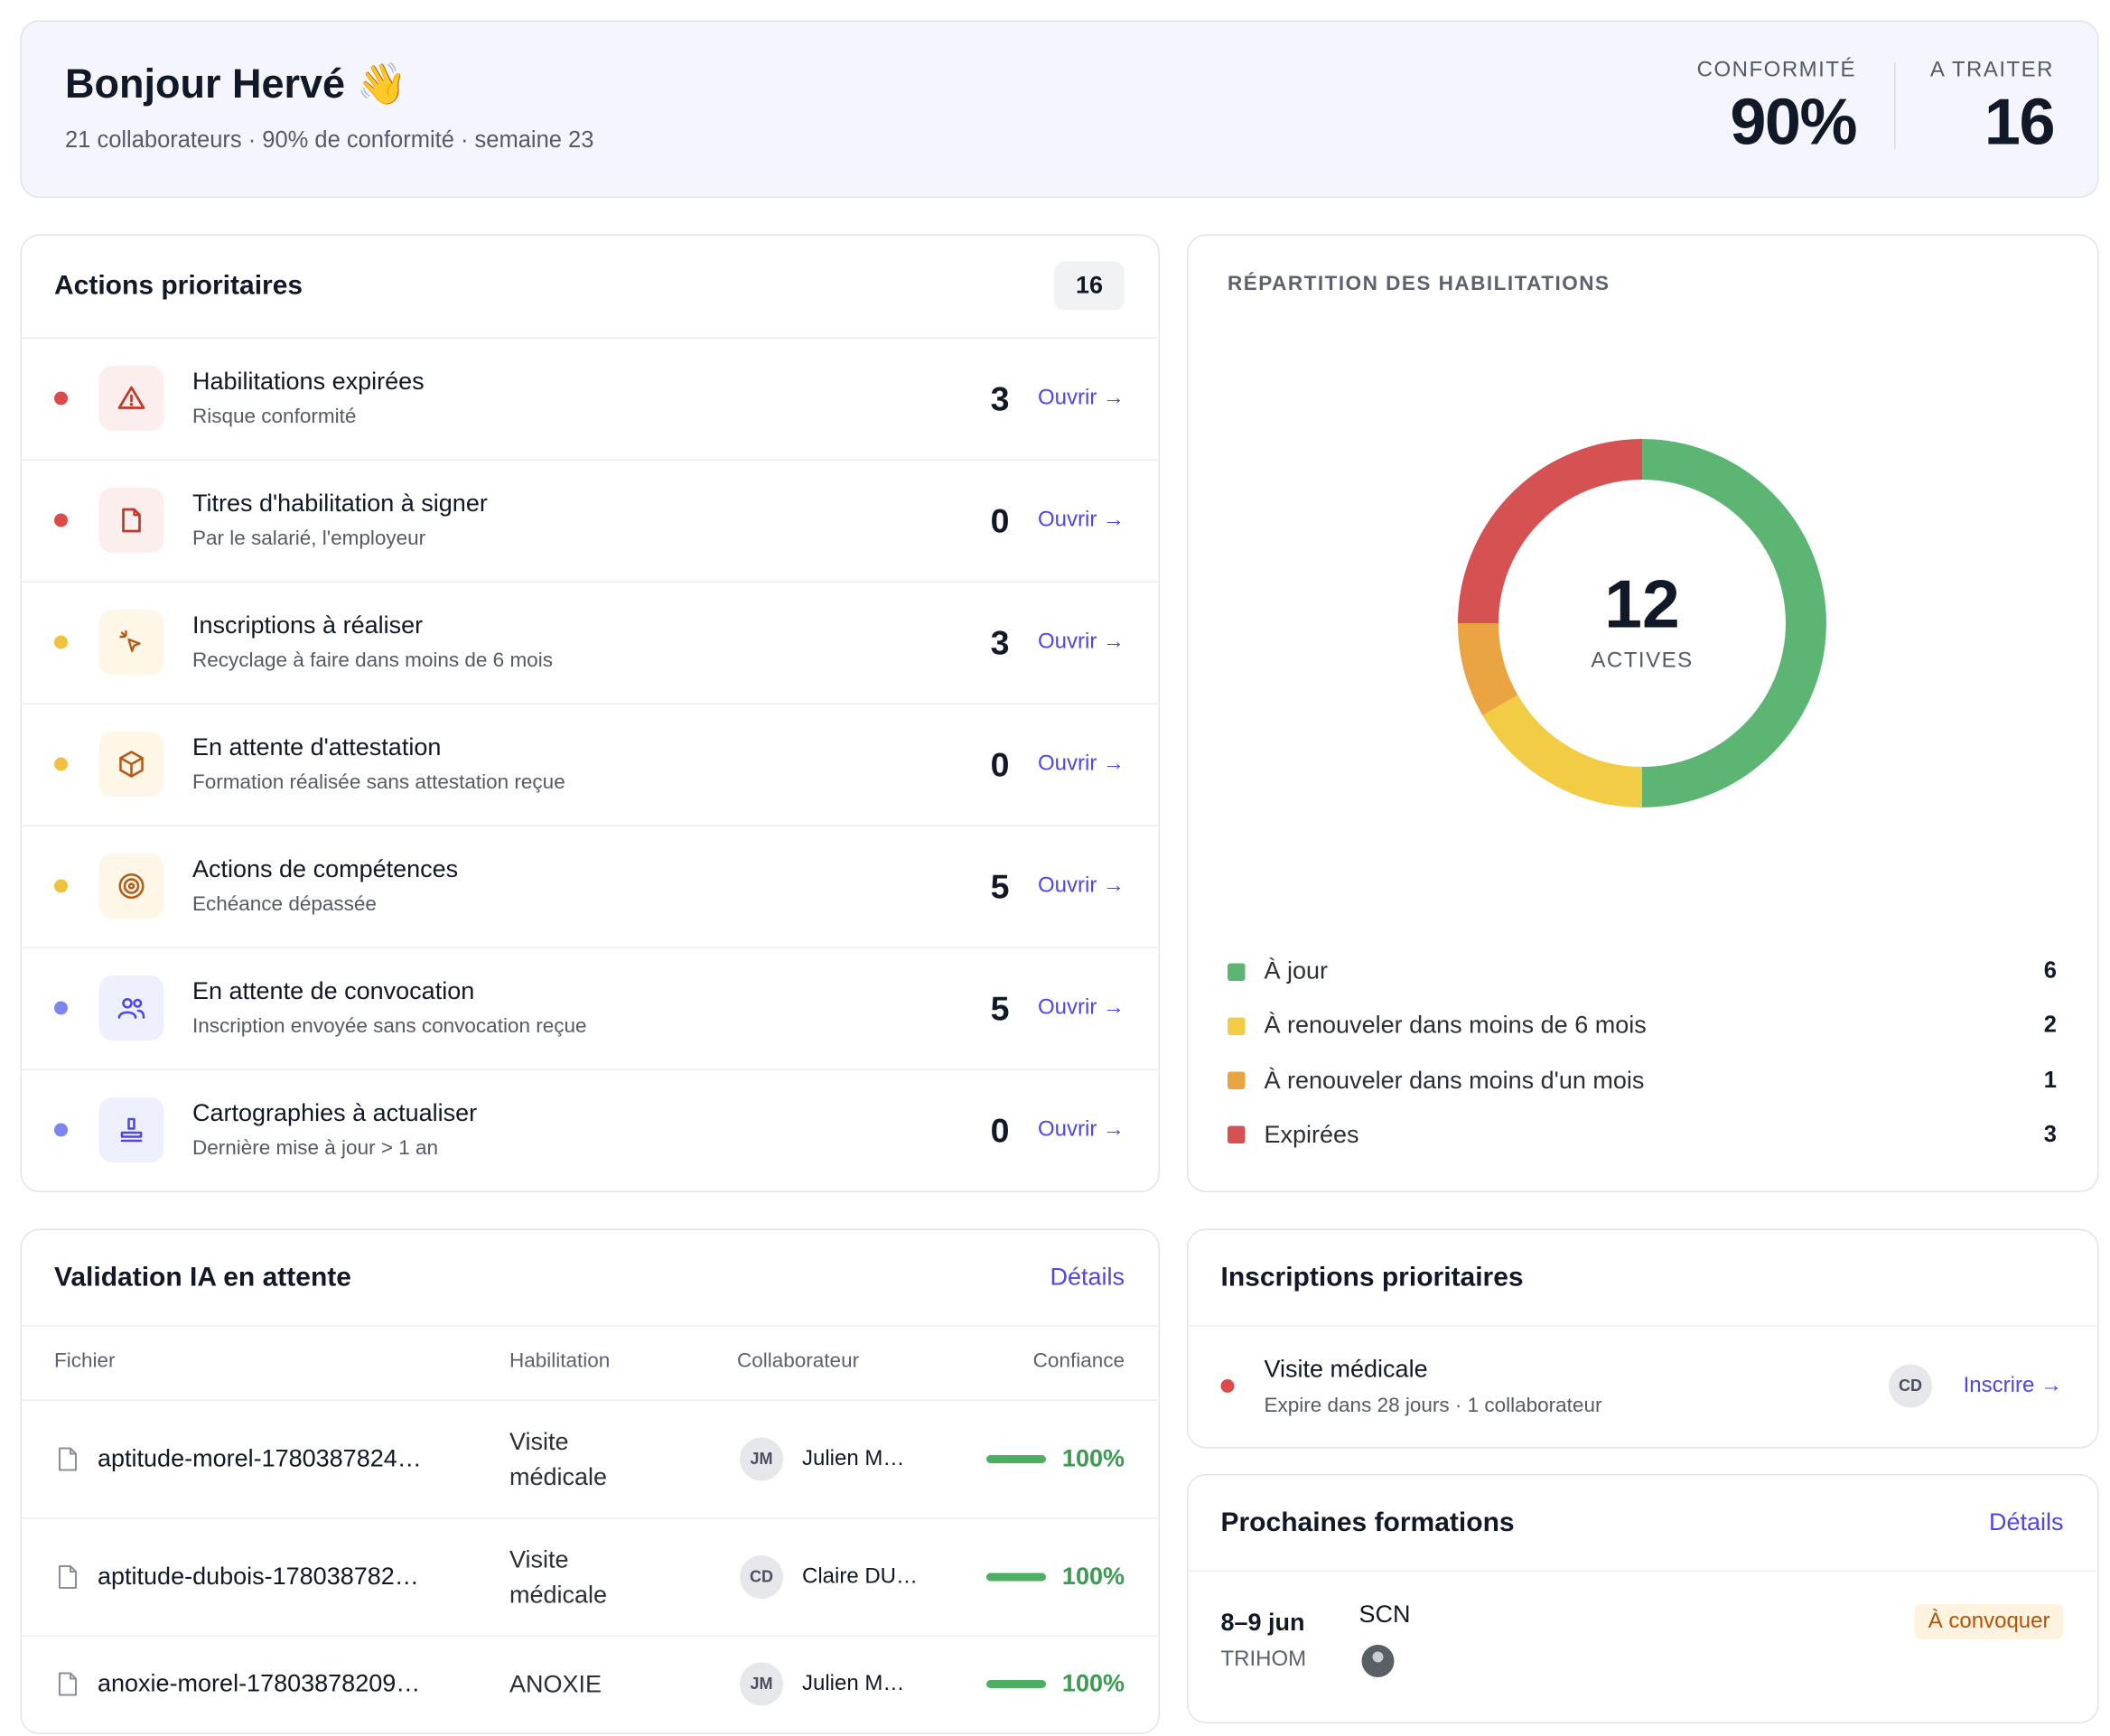  I want to click on legend-value: 3, so click(2050, 1134).